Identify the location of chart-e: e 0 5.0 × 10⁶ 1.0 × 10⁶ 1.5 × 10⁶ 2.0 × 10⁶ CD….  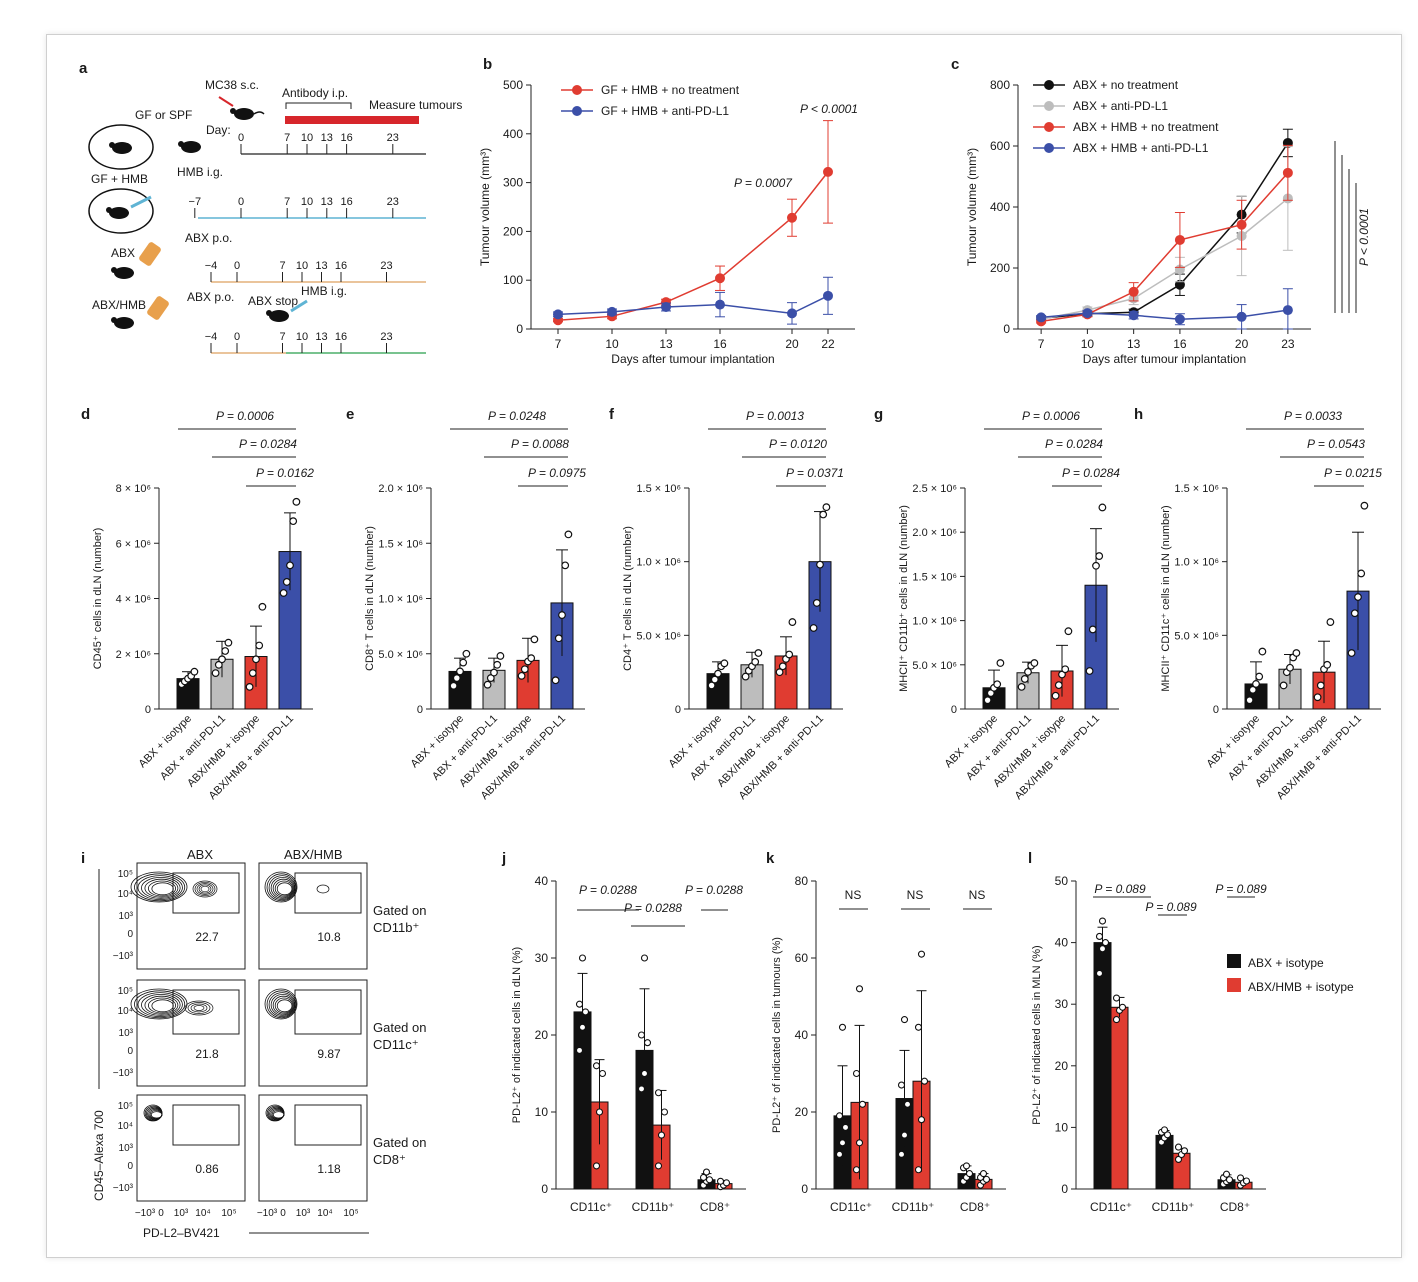
(466, 604).